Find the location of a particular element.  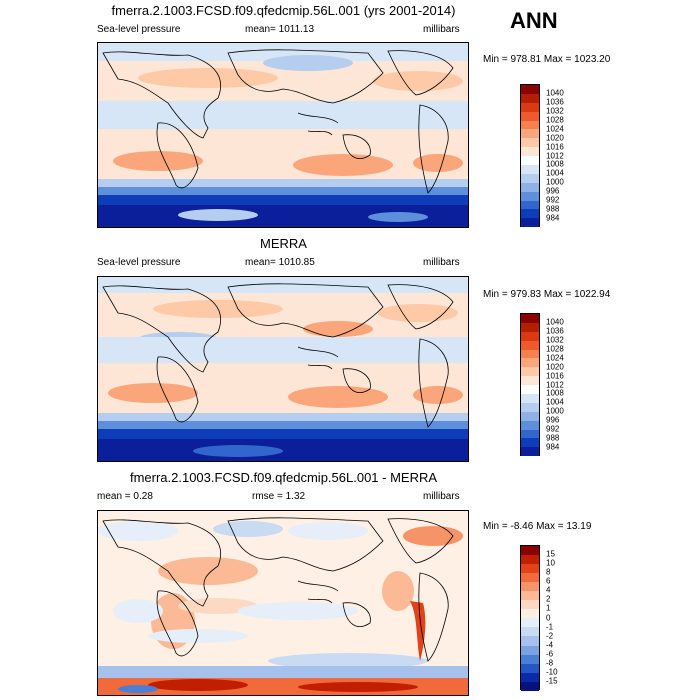

panel1-colorbar is located at coordinates (530, 156).